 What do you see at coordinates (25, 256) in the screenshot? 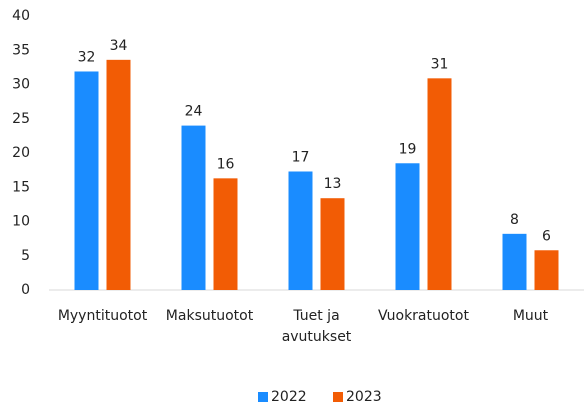
I see `y-tick-label: 5` at bounding box center [25, 256].